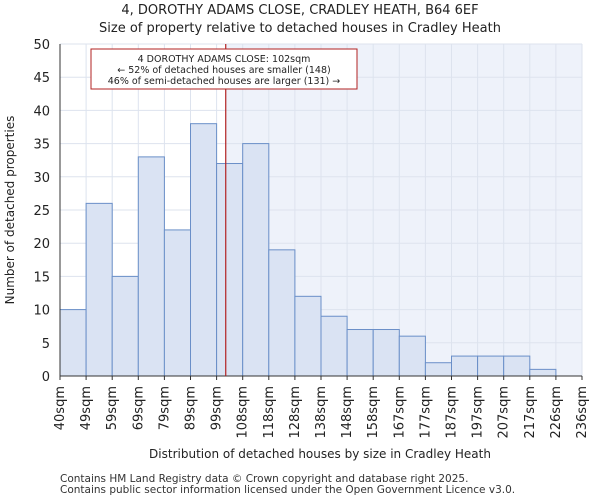 The image size is (600, 500). I want to click on x-tick-label: 49sqm, so click(86, 408).